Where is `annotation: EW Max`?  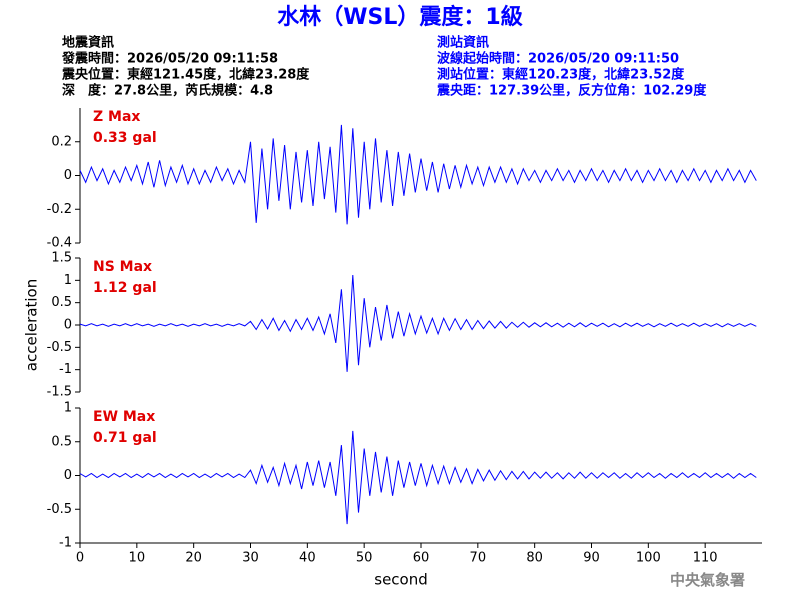 annotation: EW Max is located at coordinates (124, 417).